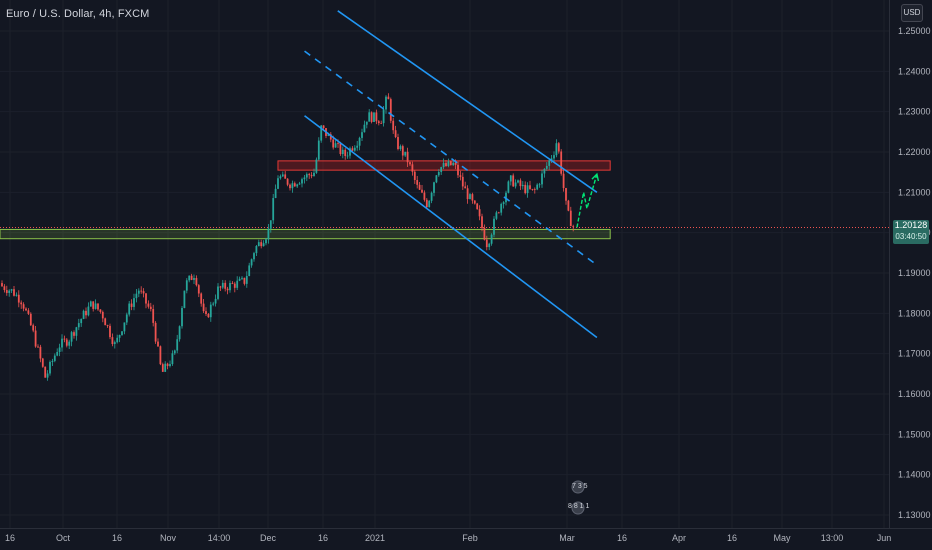  What do you see at coordinates (914, 71) in the screenshot?
I see `y-tick-label: 1.24000` at bounding box center [914, 71].